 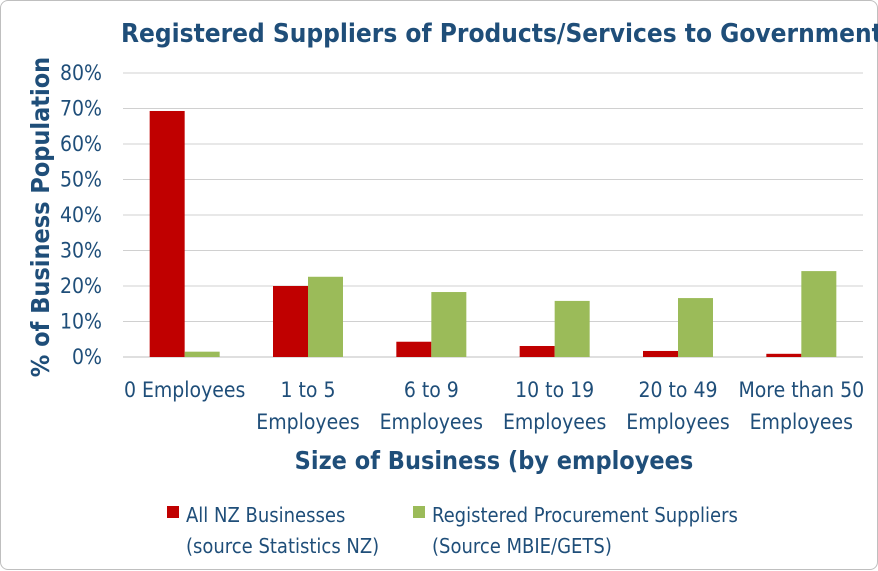 I want to click on legend-label: (source Statistics NZ), so click(x=282, y=546).